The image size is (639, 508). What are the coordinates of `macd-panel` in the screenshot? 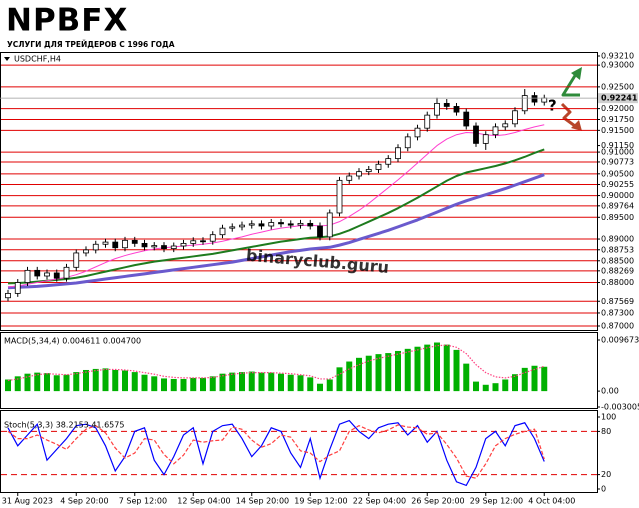 It's located at (299, 370).